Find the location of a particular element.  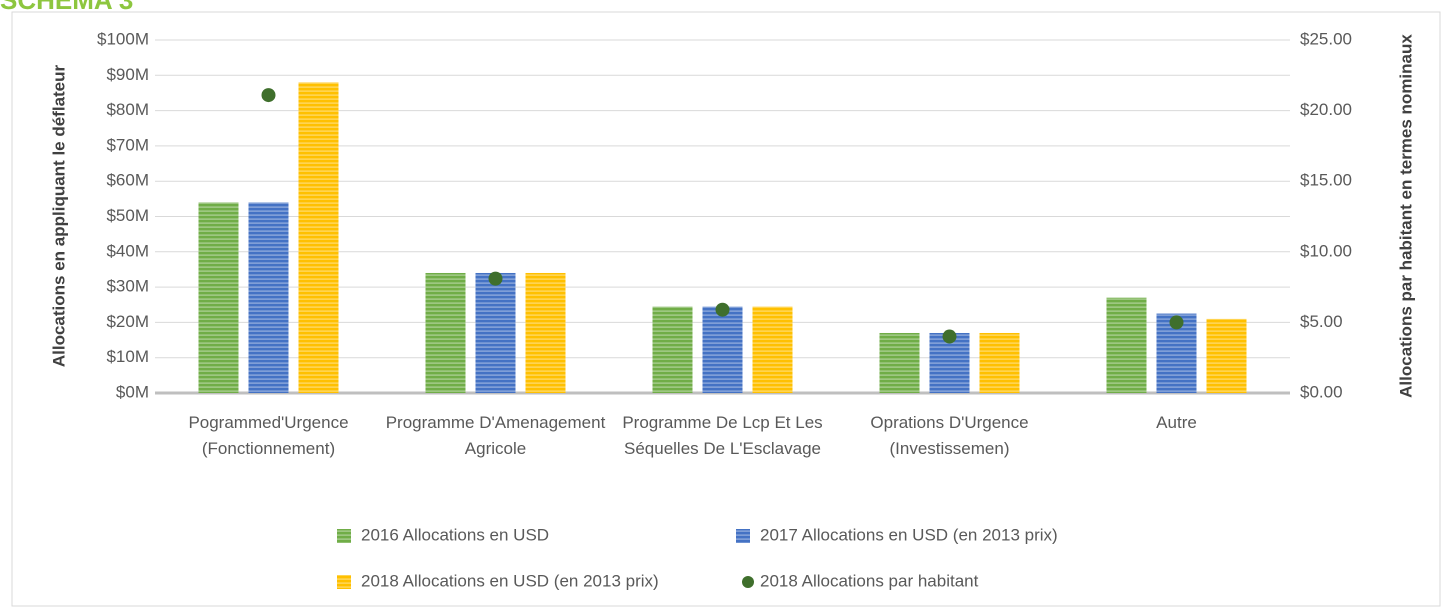

y-tick-label: $100M is located at coordinates (123, 38).